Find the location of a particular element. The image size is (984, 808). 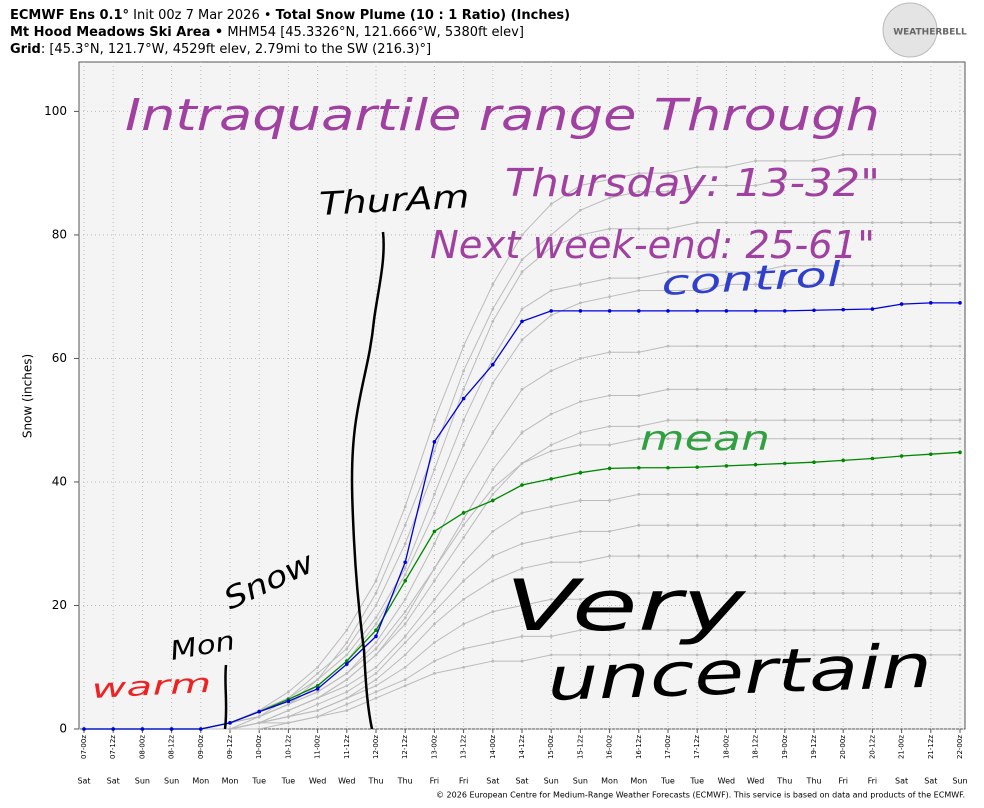

title-part: Init 00z 7 Mar 2026 • is located at coordinates (202, 15).